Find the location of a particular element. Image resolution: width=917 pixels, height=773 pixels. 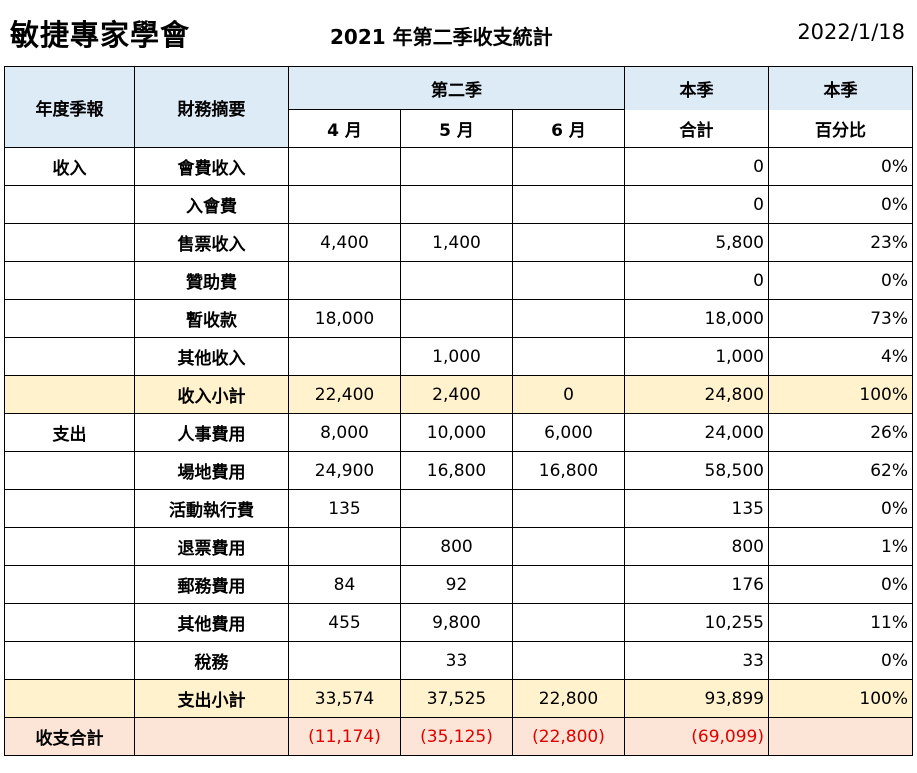

total-cell: 800 is located at coordinates (696, 546).